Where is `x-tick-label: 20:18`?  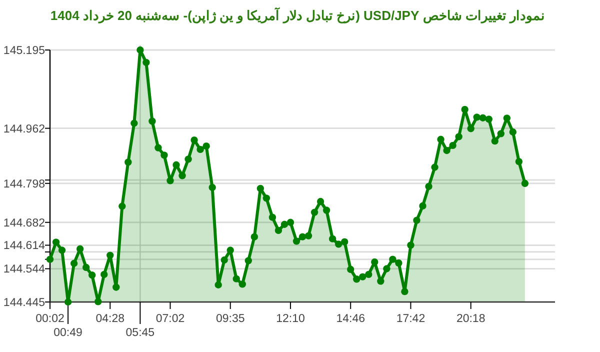
x-tick-label: 20:18 is located at coordinates (471, 319).